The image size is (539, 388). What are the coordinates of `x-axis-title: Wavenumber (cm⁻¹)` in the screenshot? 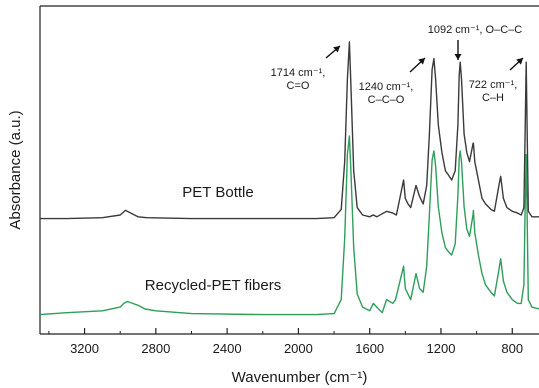 It's located at (300, 377).